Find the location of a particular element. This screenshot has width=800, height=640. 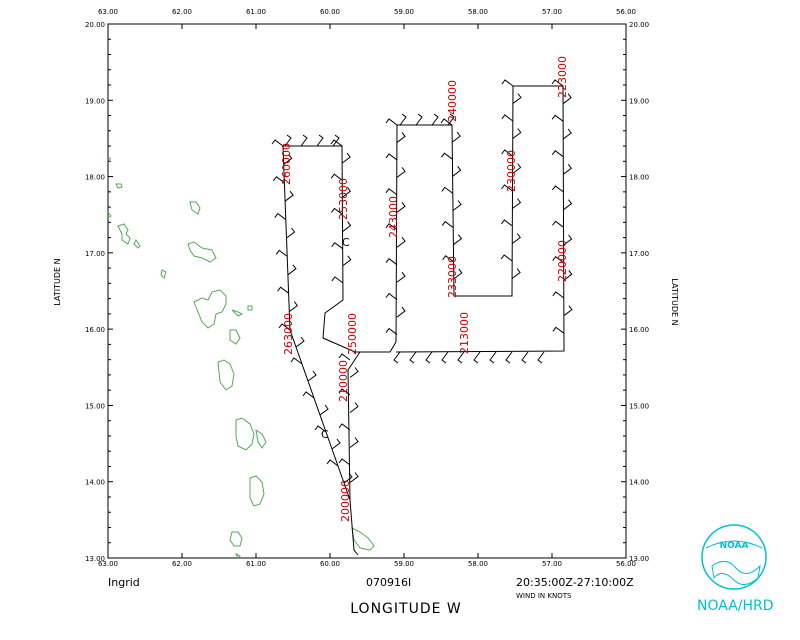

storm-name: Ingrid is located at coordinates (124, 582).